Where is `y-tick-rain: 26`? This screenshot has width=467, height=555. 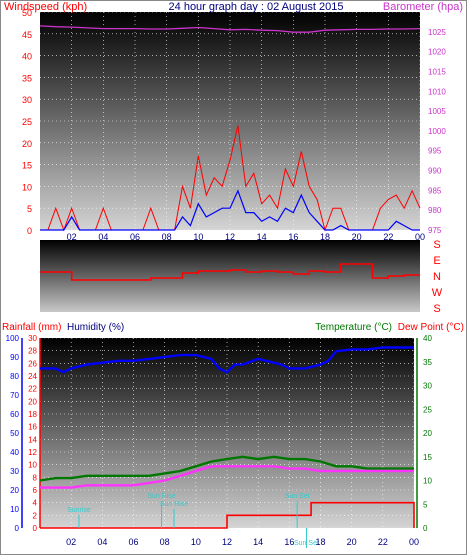
y-tick-rain: 26 is located at coordinates (32, 363).